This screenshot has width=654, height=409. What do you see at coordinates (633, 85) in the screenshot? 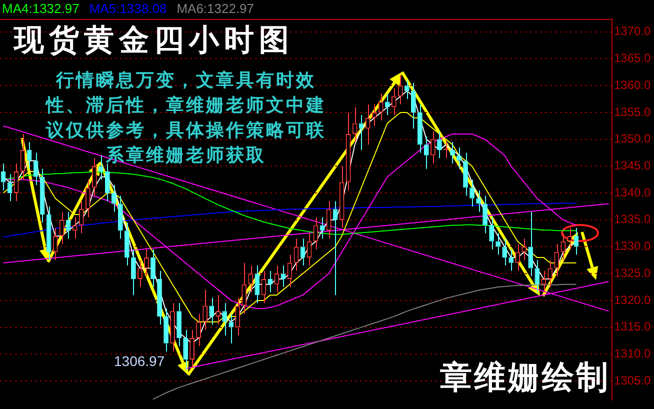
I see `y-tick-label: 1360.0` at bounding box center [633, 85].